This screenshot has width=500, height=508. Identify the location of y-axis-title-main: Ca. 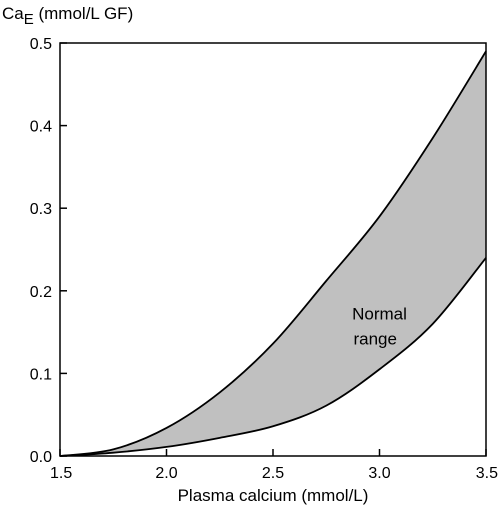
(13, 13).